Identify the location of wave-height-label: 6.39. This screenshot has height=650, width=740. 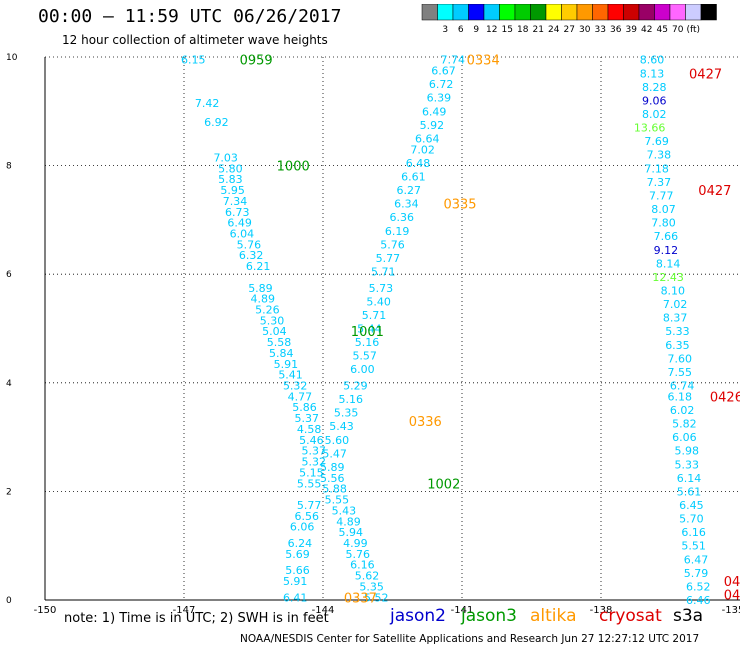
(439, 98).